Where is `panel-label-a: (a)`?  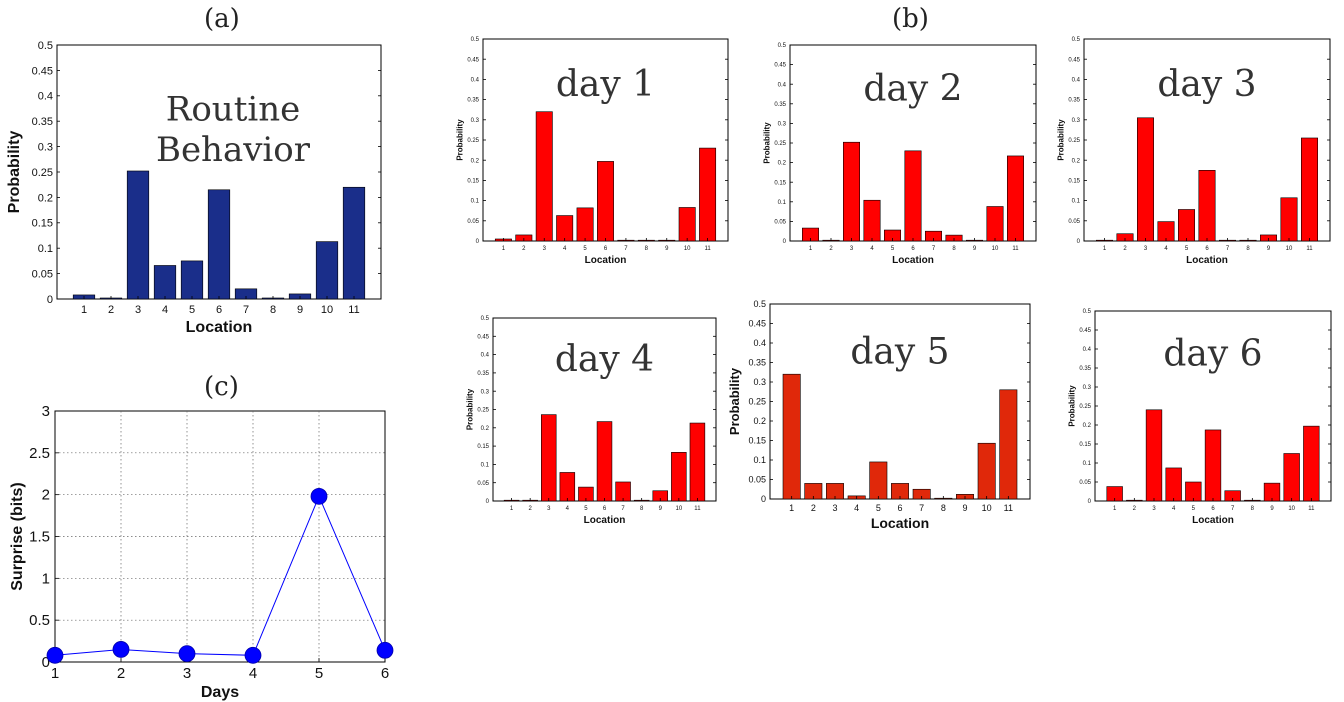 panel-label-a: (a) is located at coordinates (222, 19).